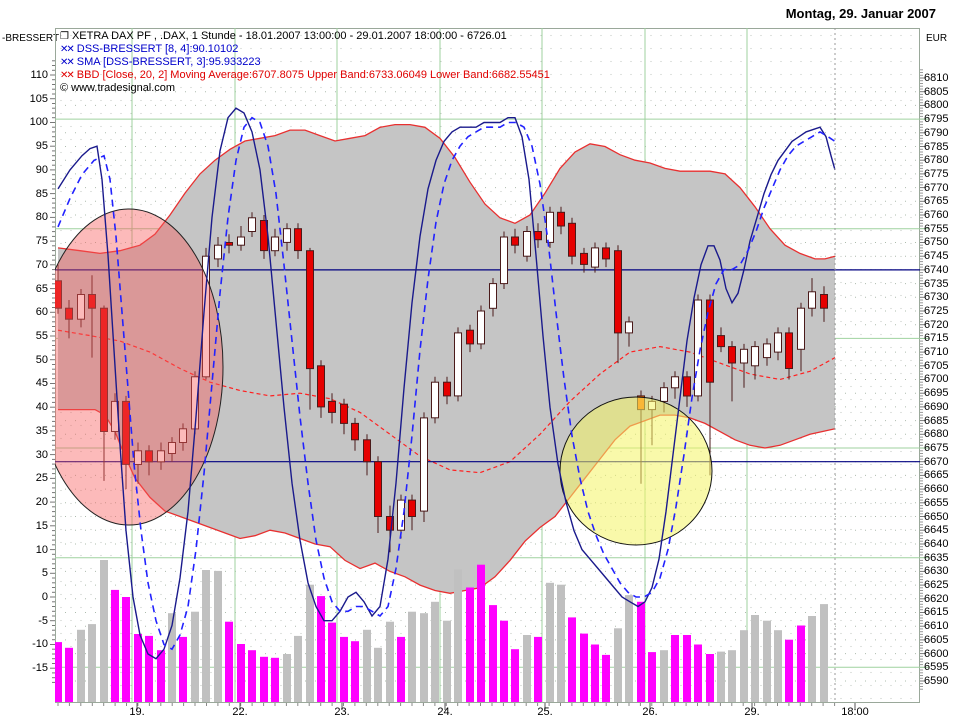 This screenshot has height=722, width=980. Describe the element at coordinates (936, 626) in the screenshot. I see `y-axis-right-label: 6610` at that location.